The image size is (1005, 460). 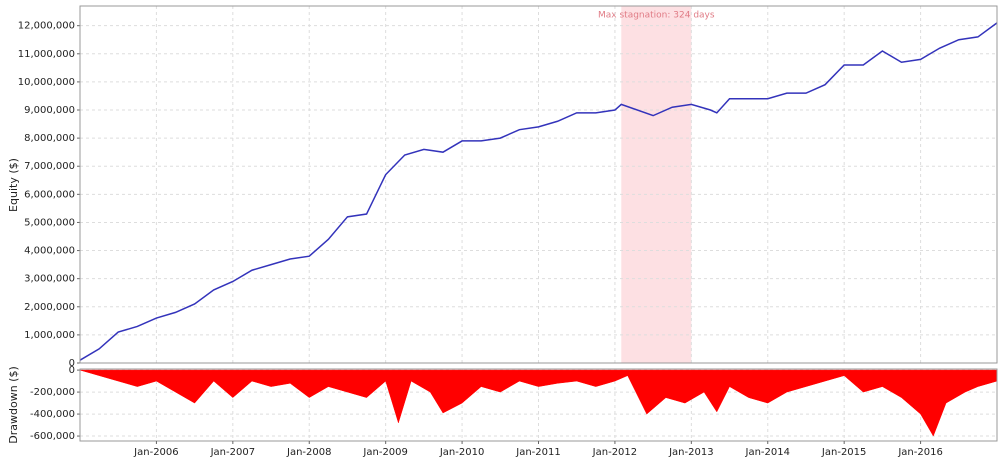 What do you see at coordinates (49, 279) in the screenshot?
I see `y-tick-label: 3,000,000` at bounding box center [49, 279].